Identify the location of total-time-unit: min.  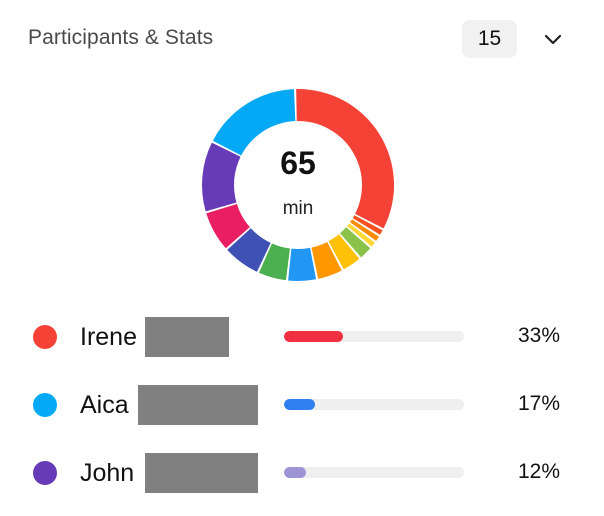
(298, 208).